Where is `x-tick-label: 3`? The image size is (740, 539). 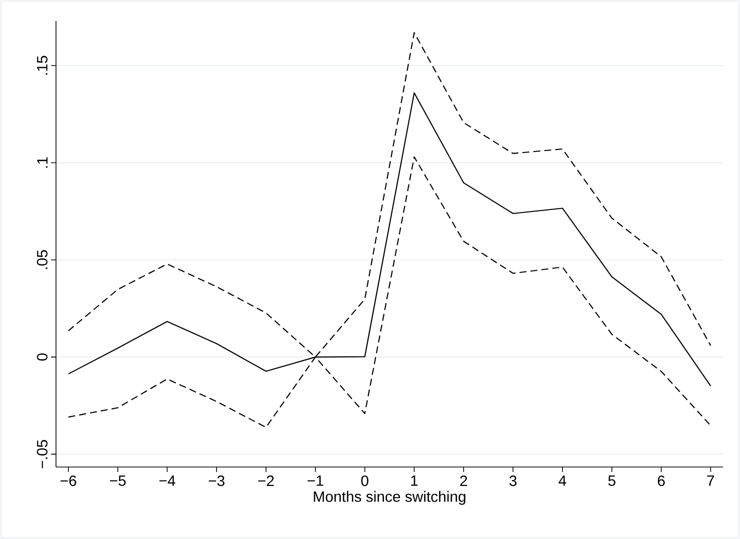
x-tick-label: 3 is located at coordinates (513, 481).